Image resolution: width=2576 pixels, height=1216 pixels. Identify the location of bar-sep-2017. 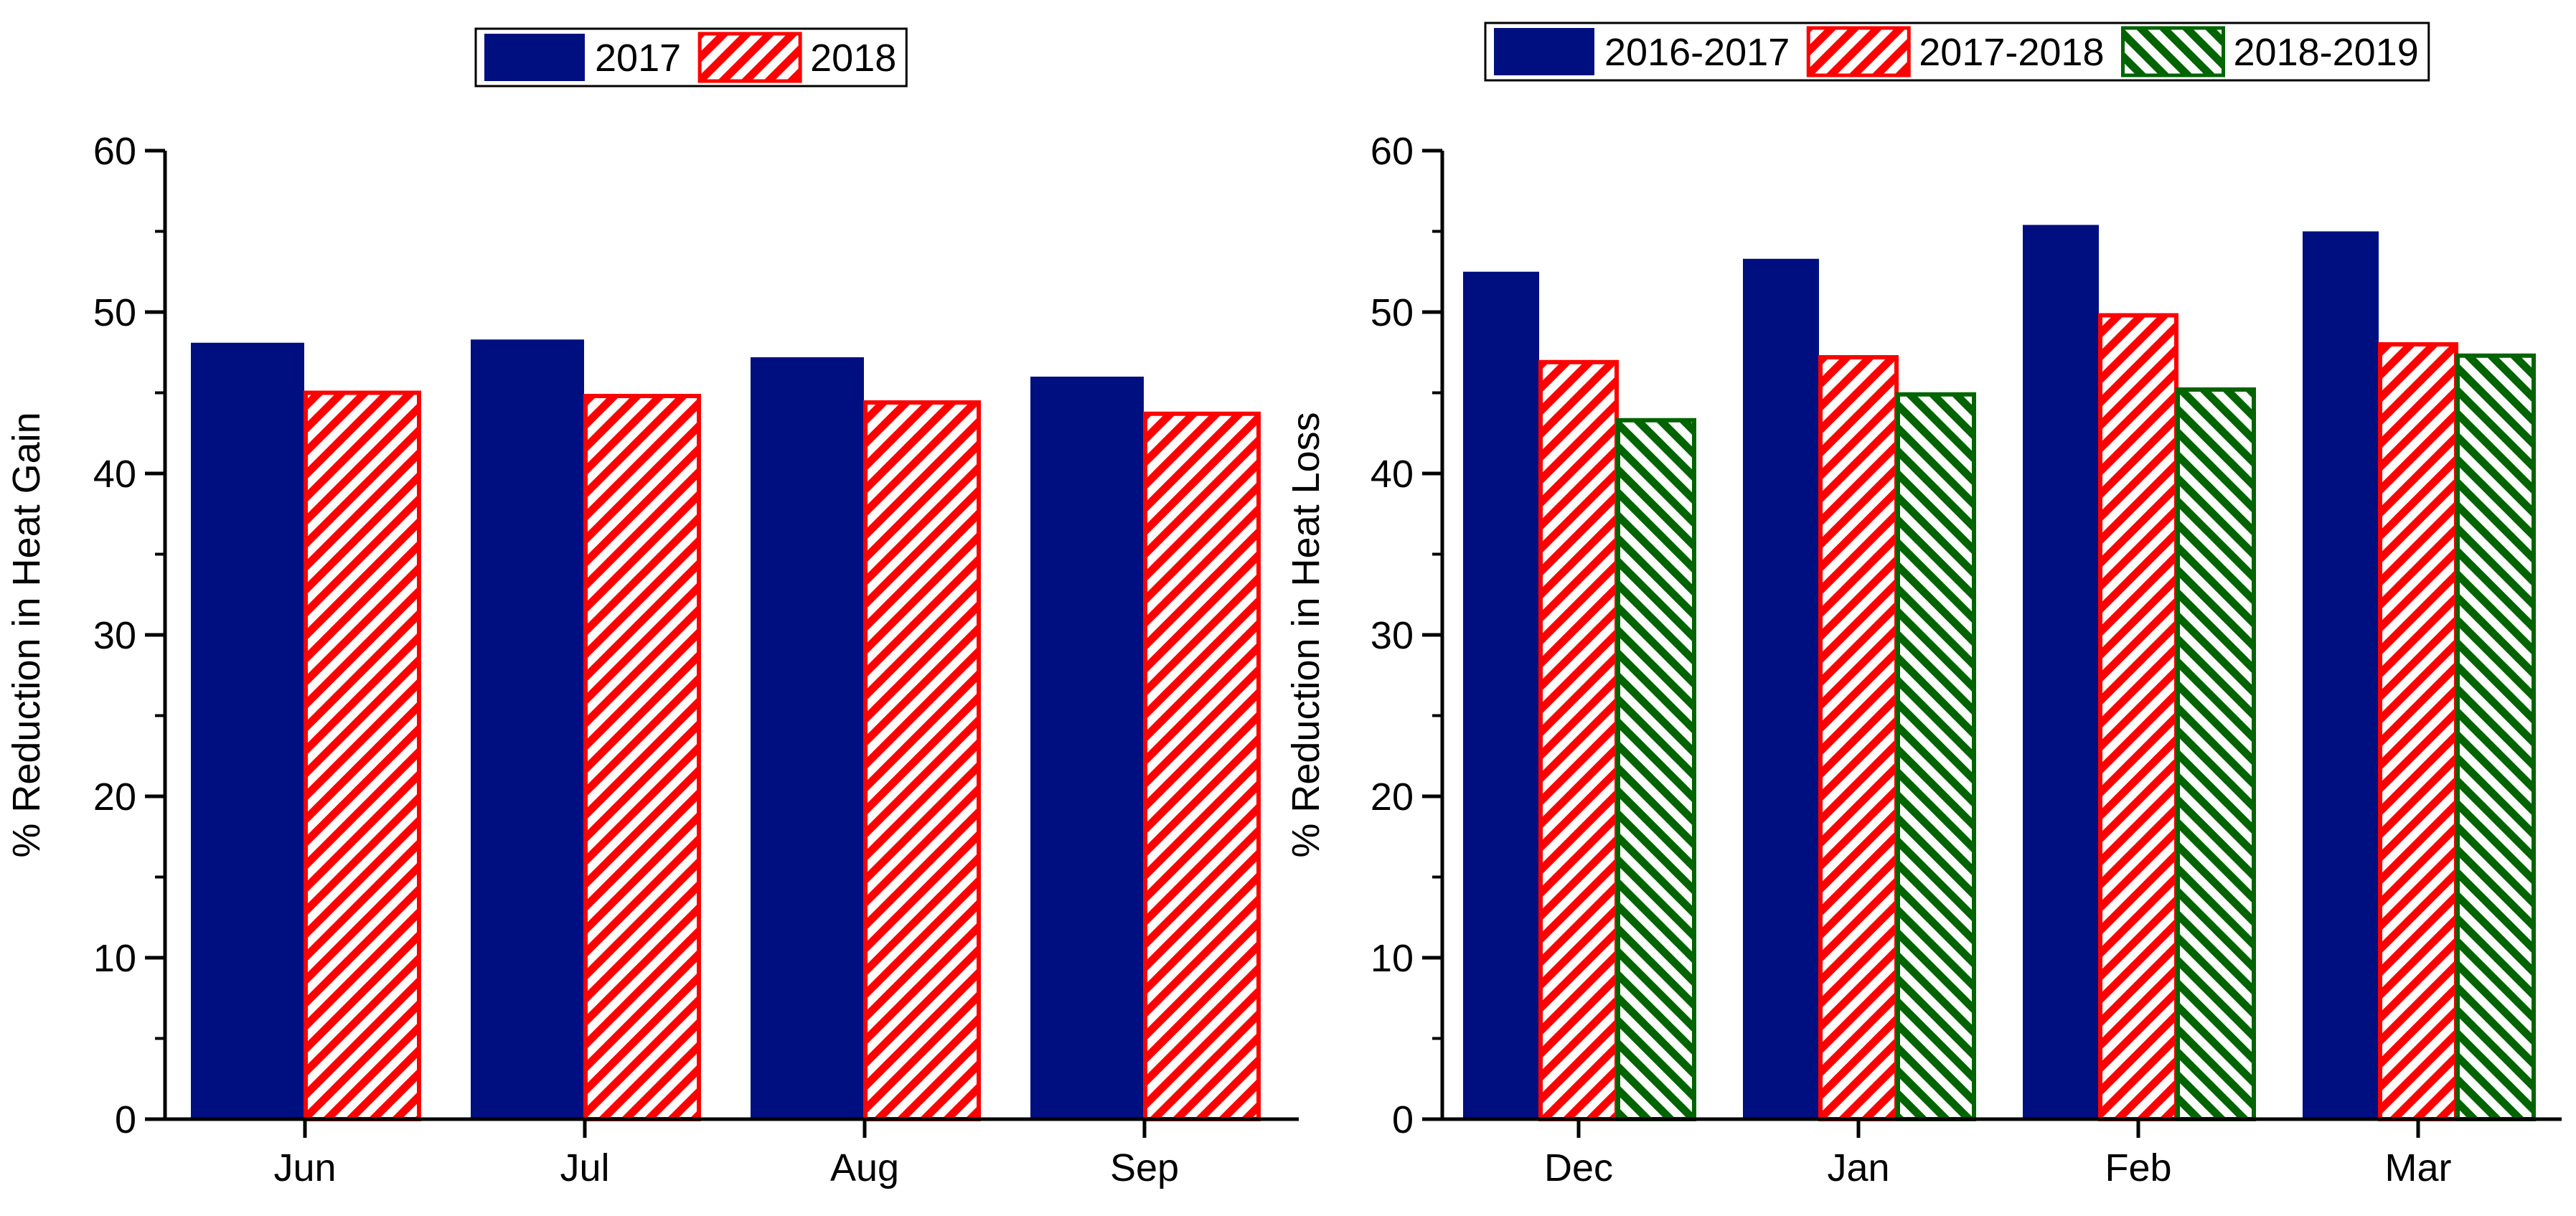
(1087, 748).